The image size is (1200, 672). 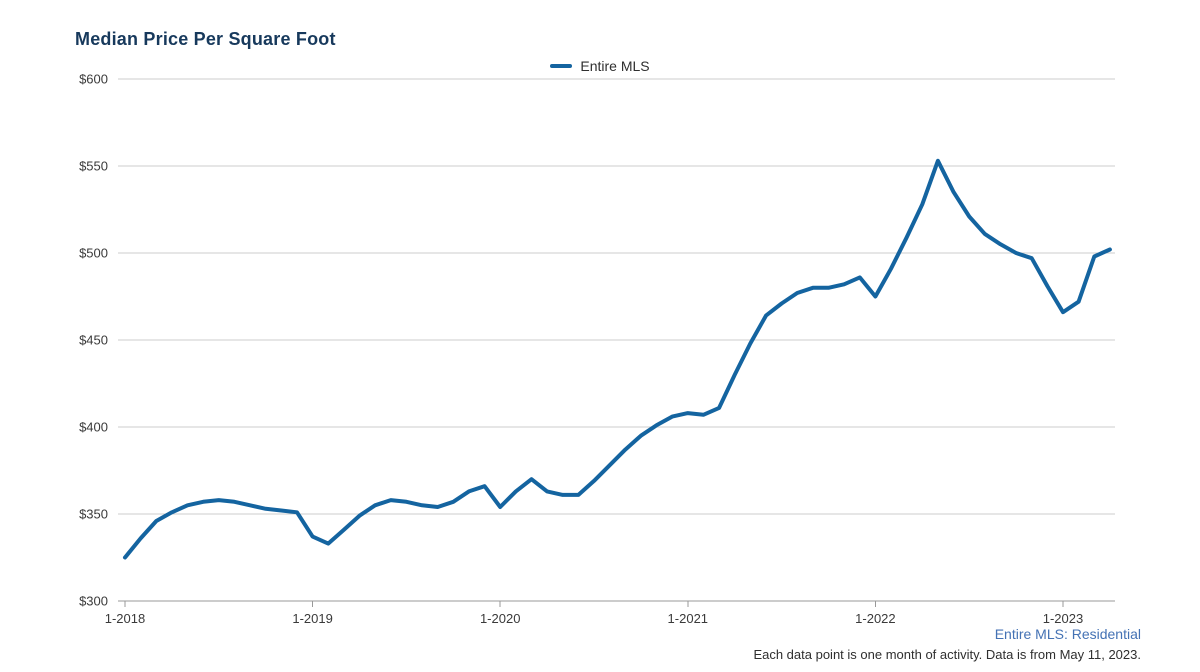 I want to click on y-tick-label: $550, so click(x=93, y=166).